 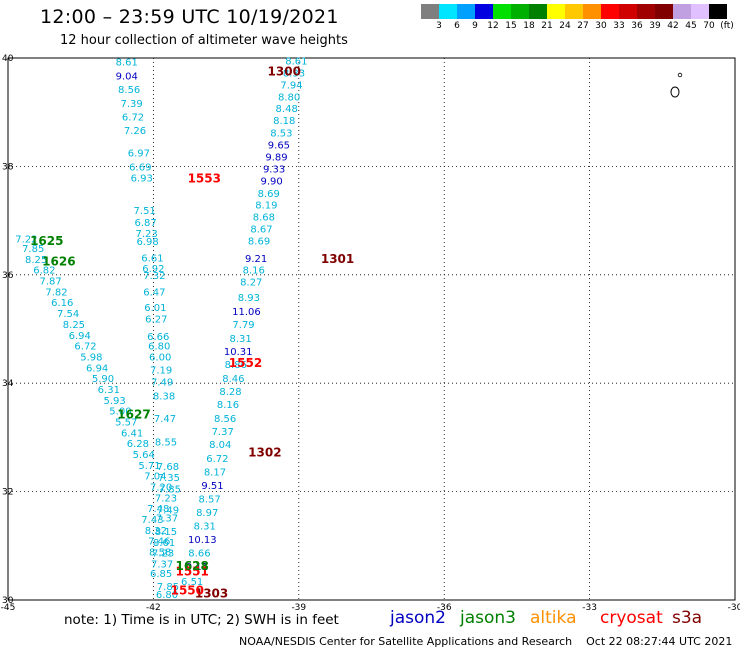 What do you see at coordinates (91, 357) in the screenshot?
I see `wave-height-point: 5.98` at bounding box center [91, 357].